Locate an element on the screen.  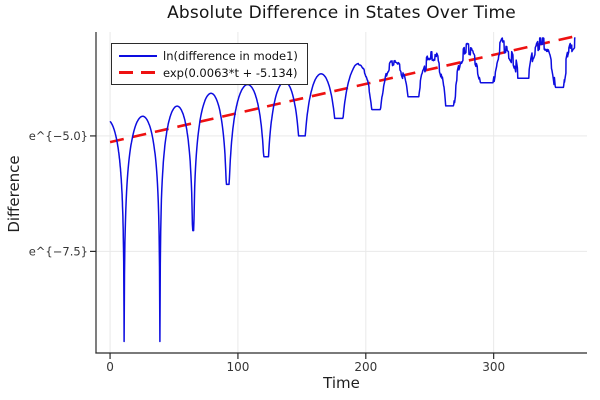
legend-entry-blue: ln(difference in mode1) is located at coordinates (210, 55).